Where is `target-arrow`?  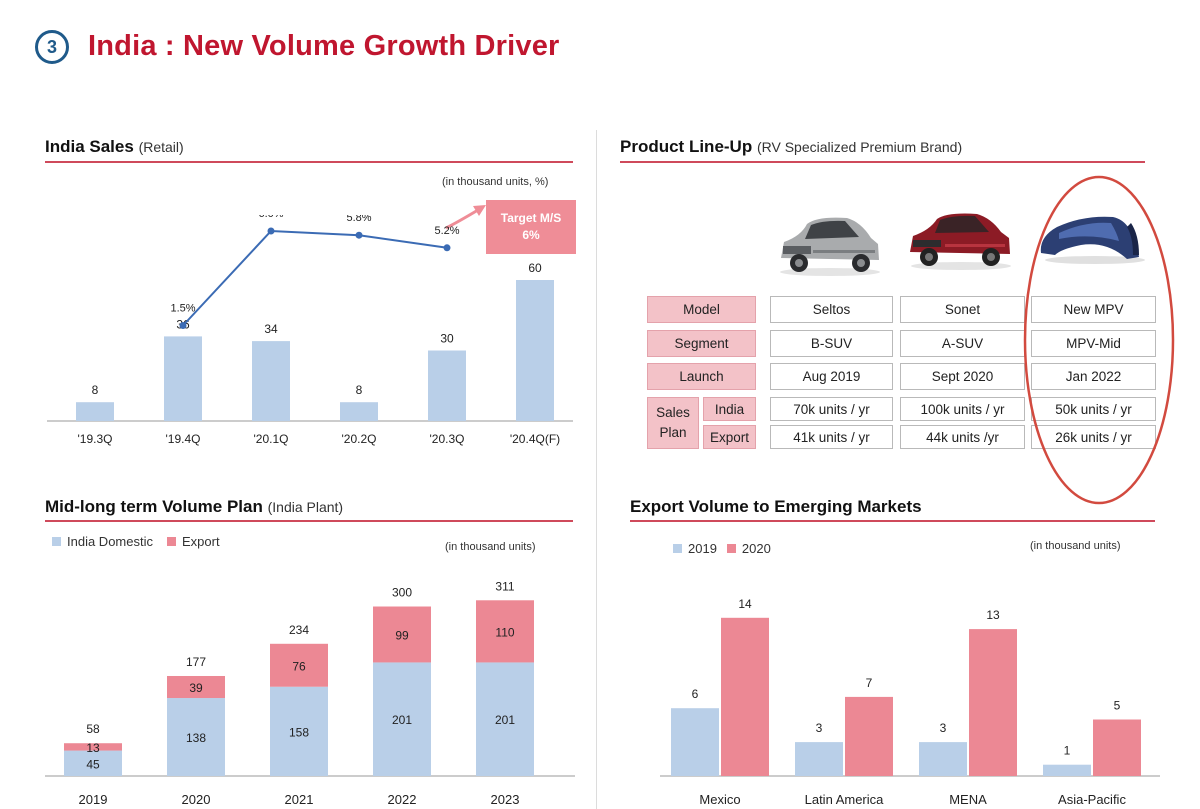
target-arrow is located at coordinates (465, 217).